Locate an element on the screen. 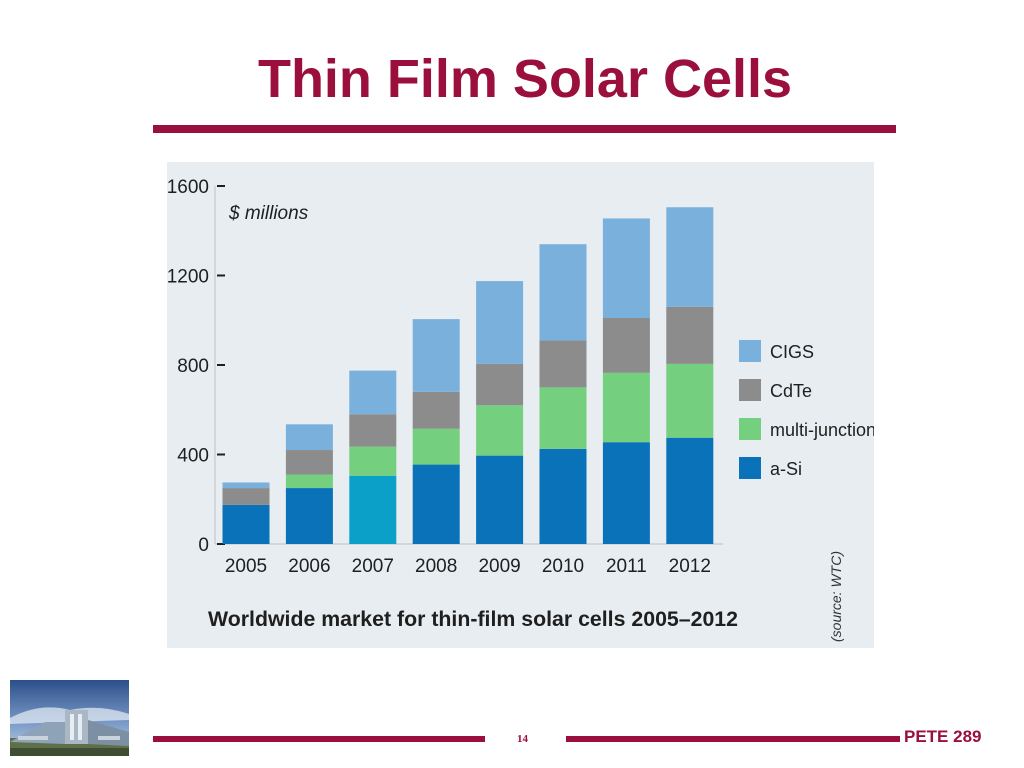 The image size is (1024, 768). y-tick-label: 400 is located at coordinates (193, 456).